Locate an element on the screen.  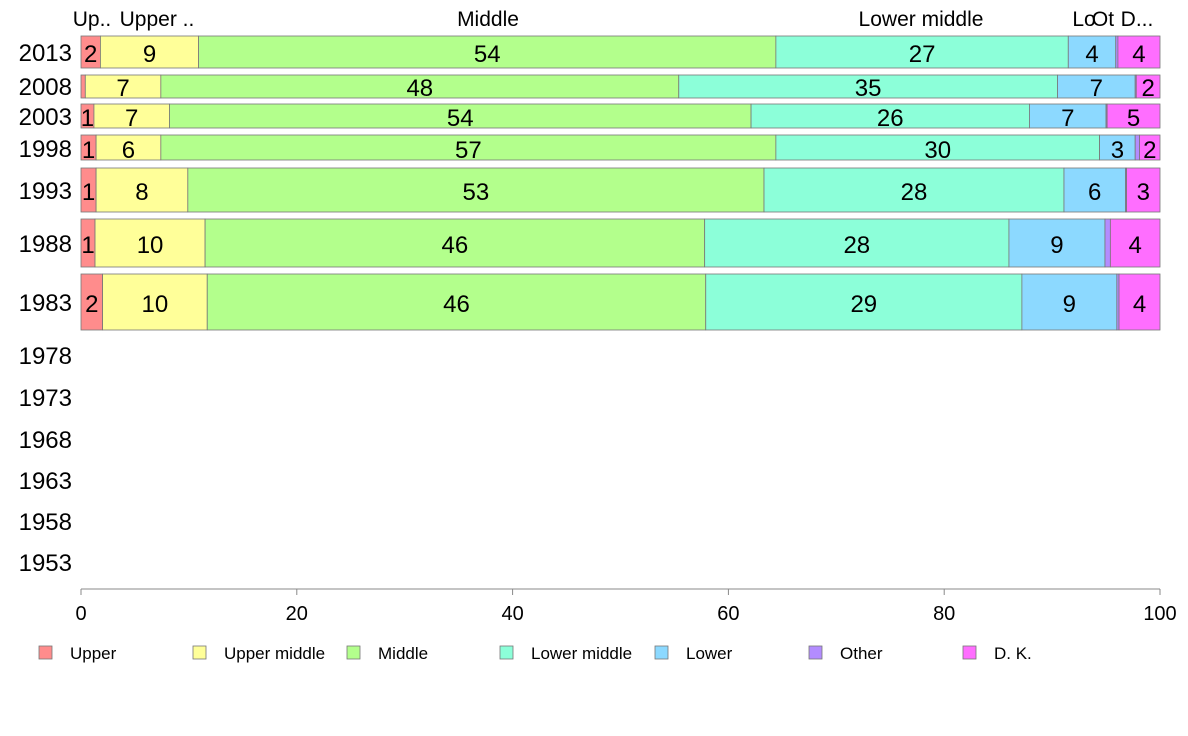
y-tick-label: 1993 is located at coordinates (45, 191).